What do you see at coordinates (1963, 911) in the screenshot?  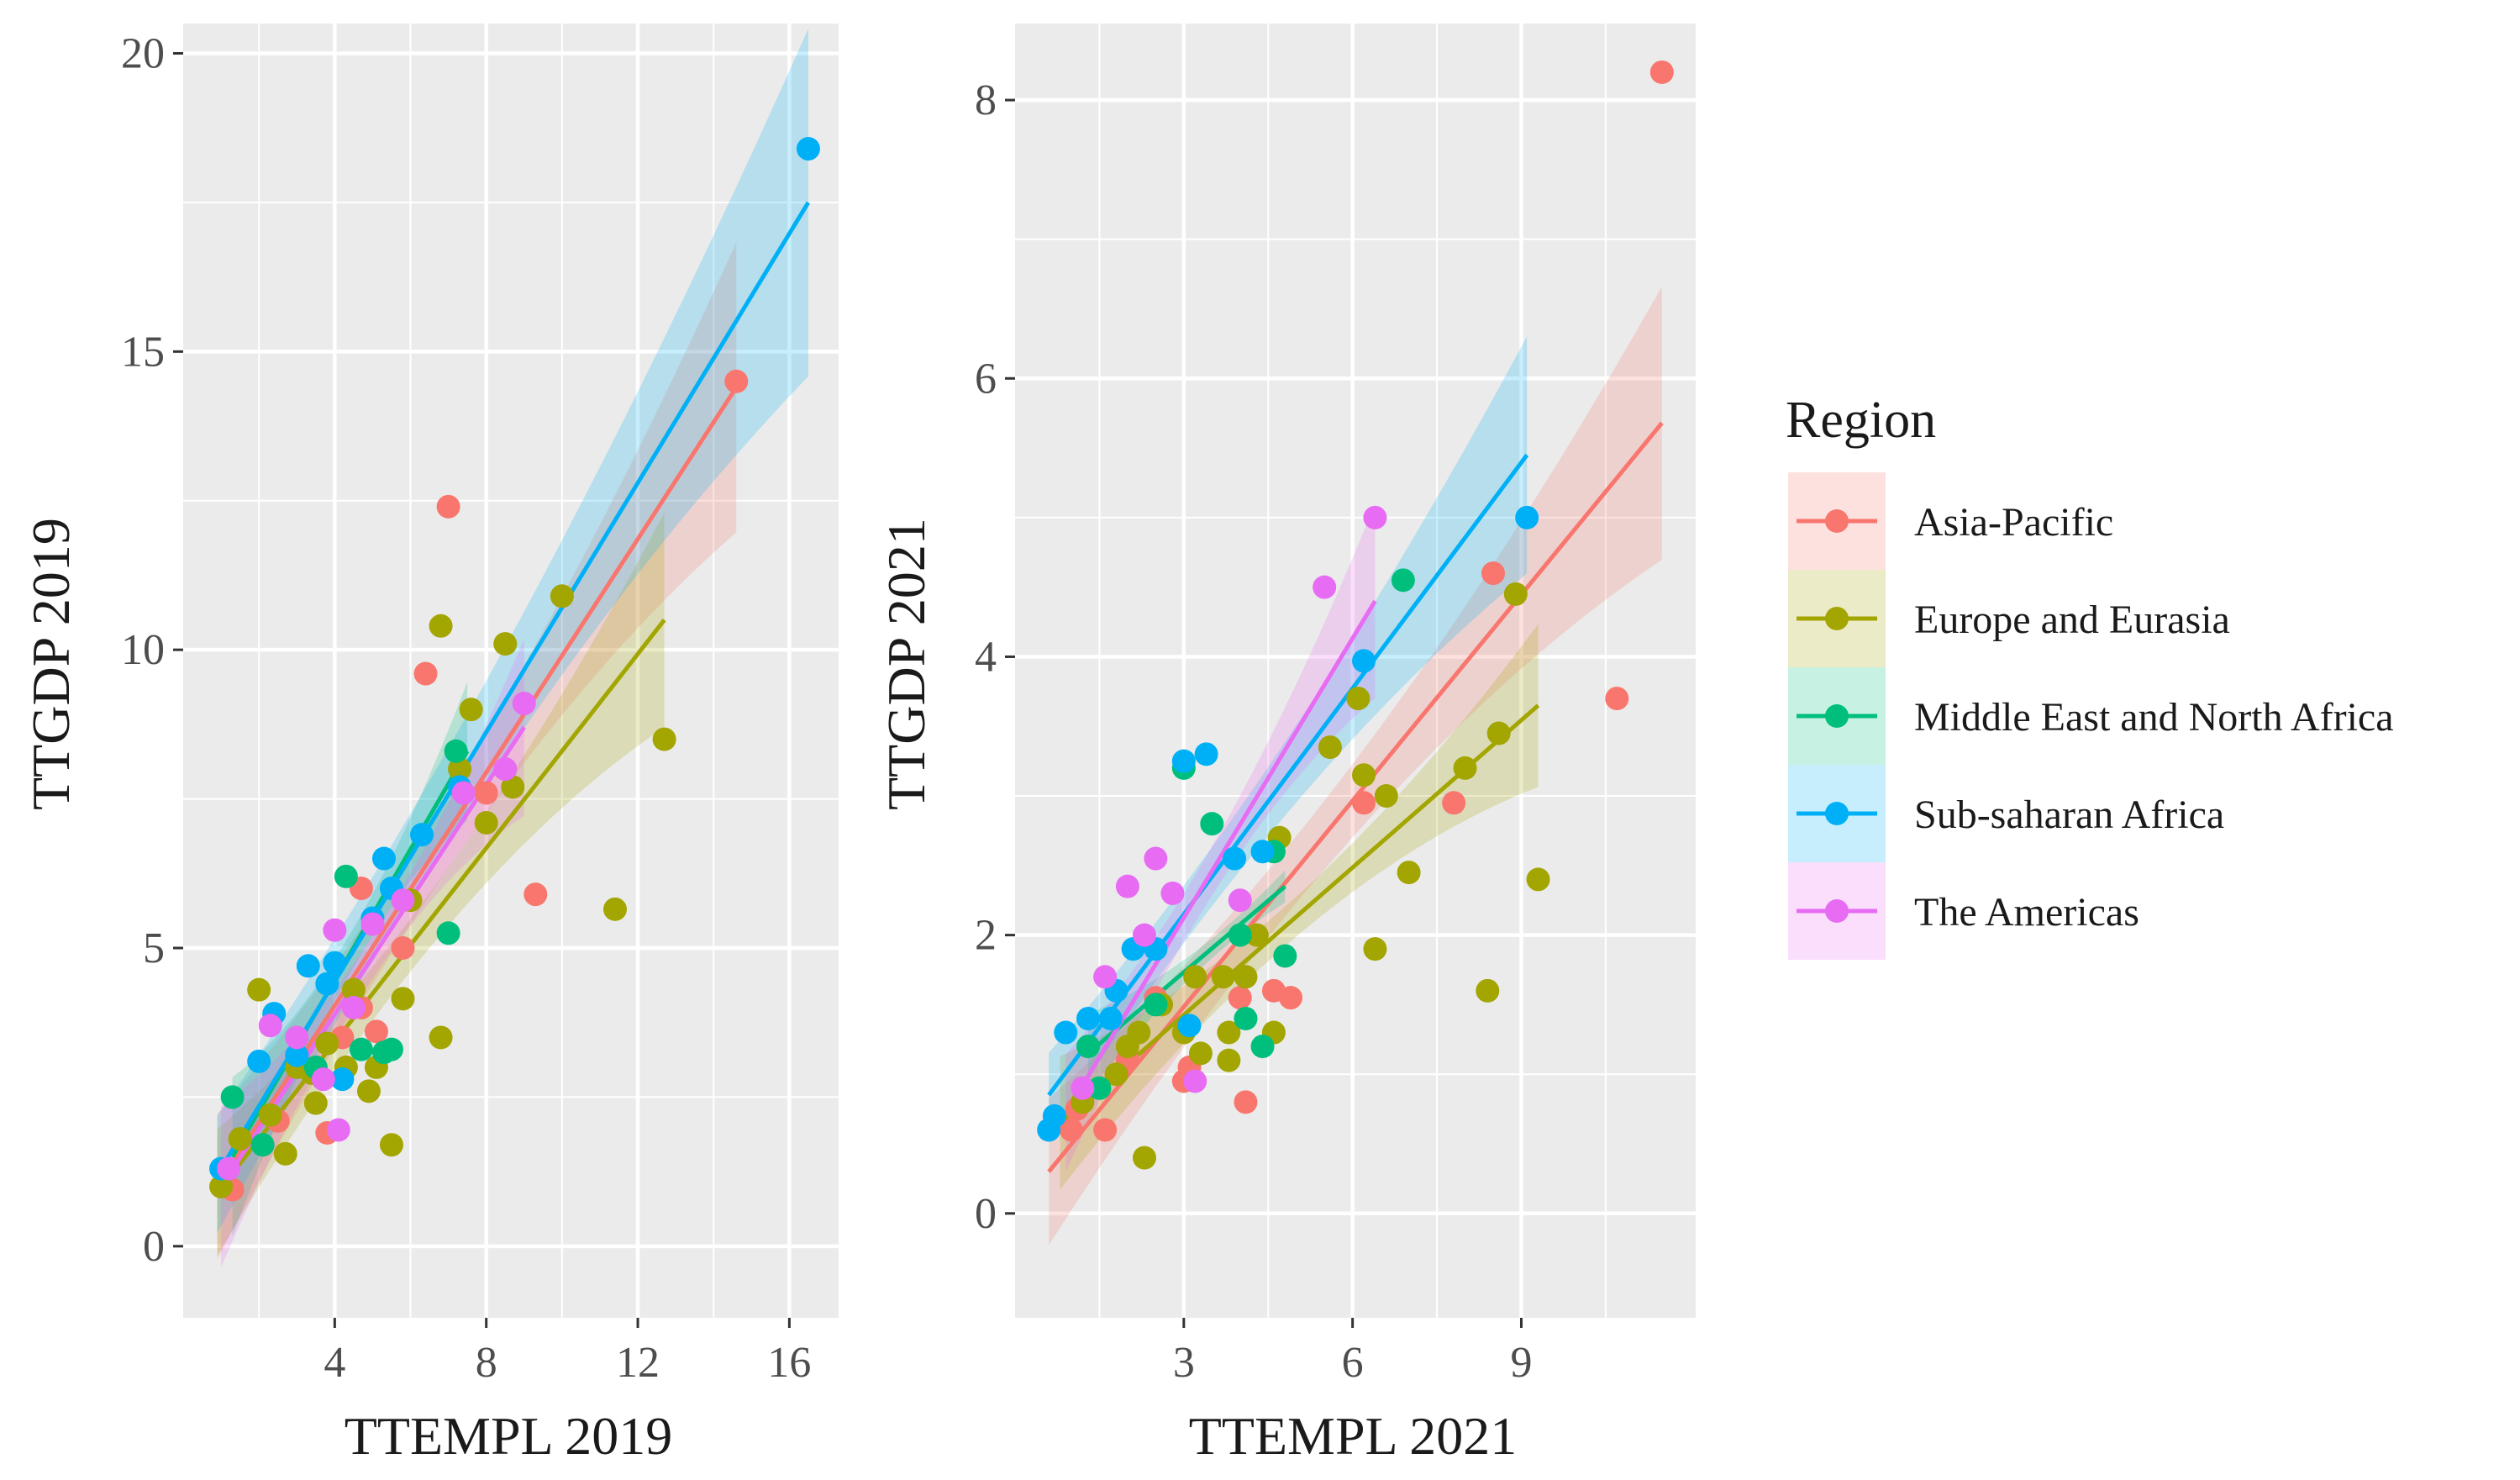 I see `legend-entry-the-americas: The Americas` at bounding box center [1963, 911].